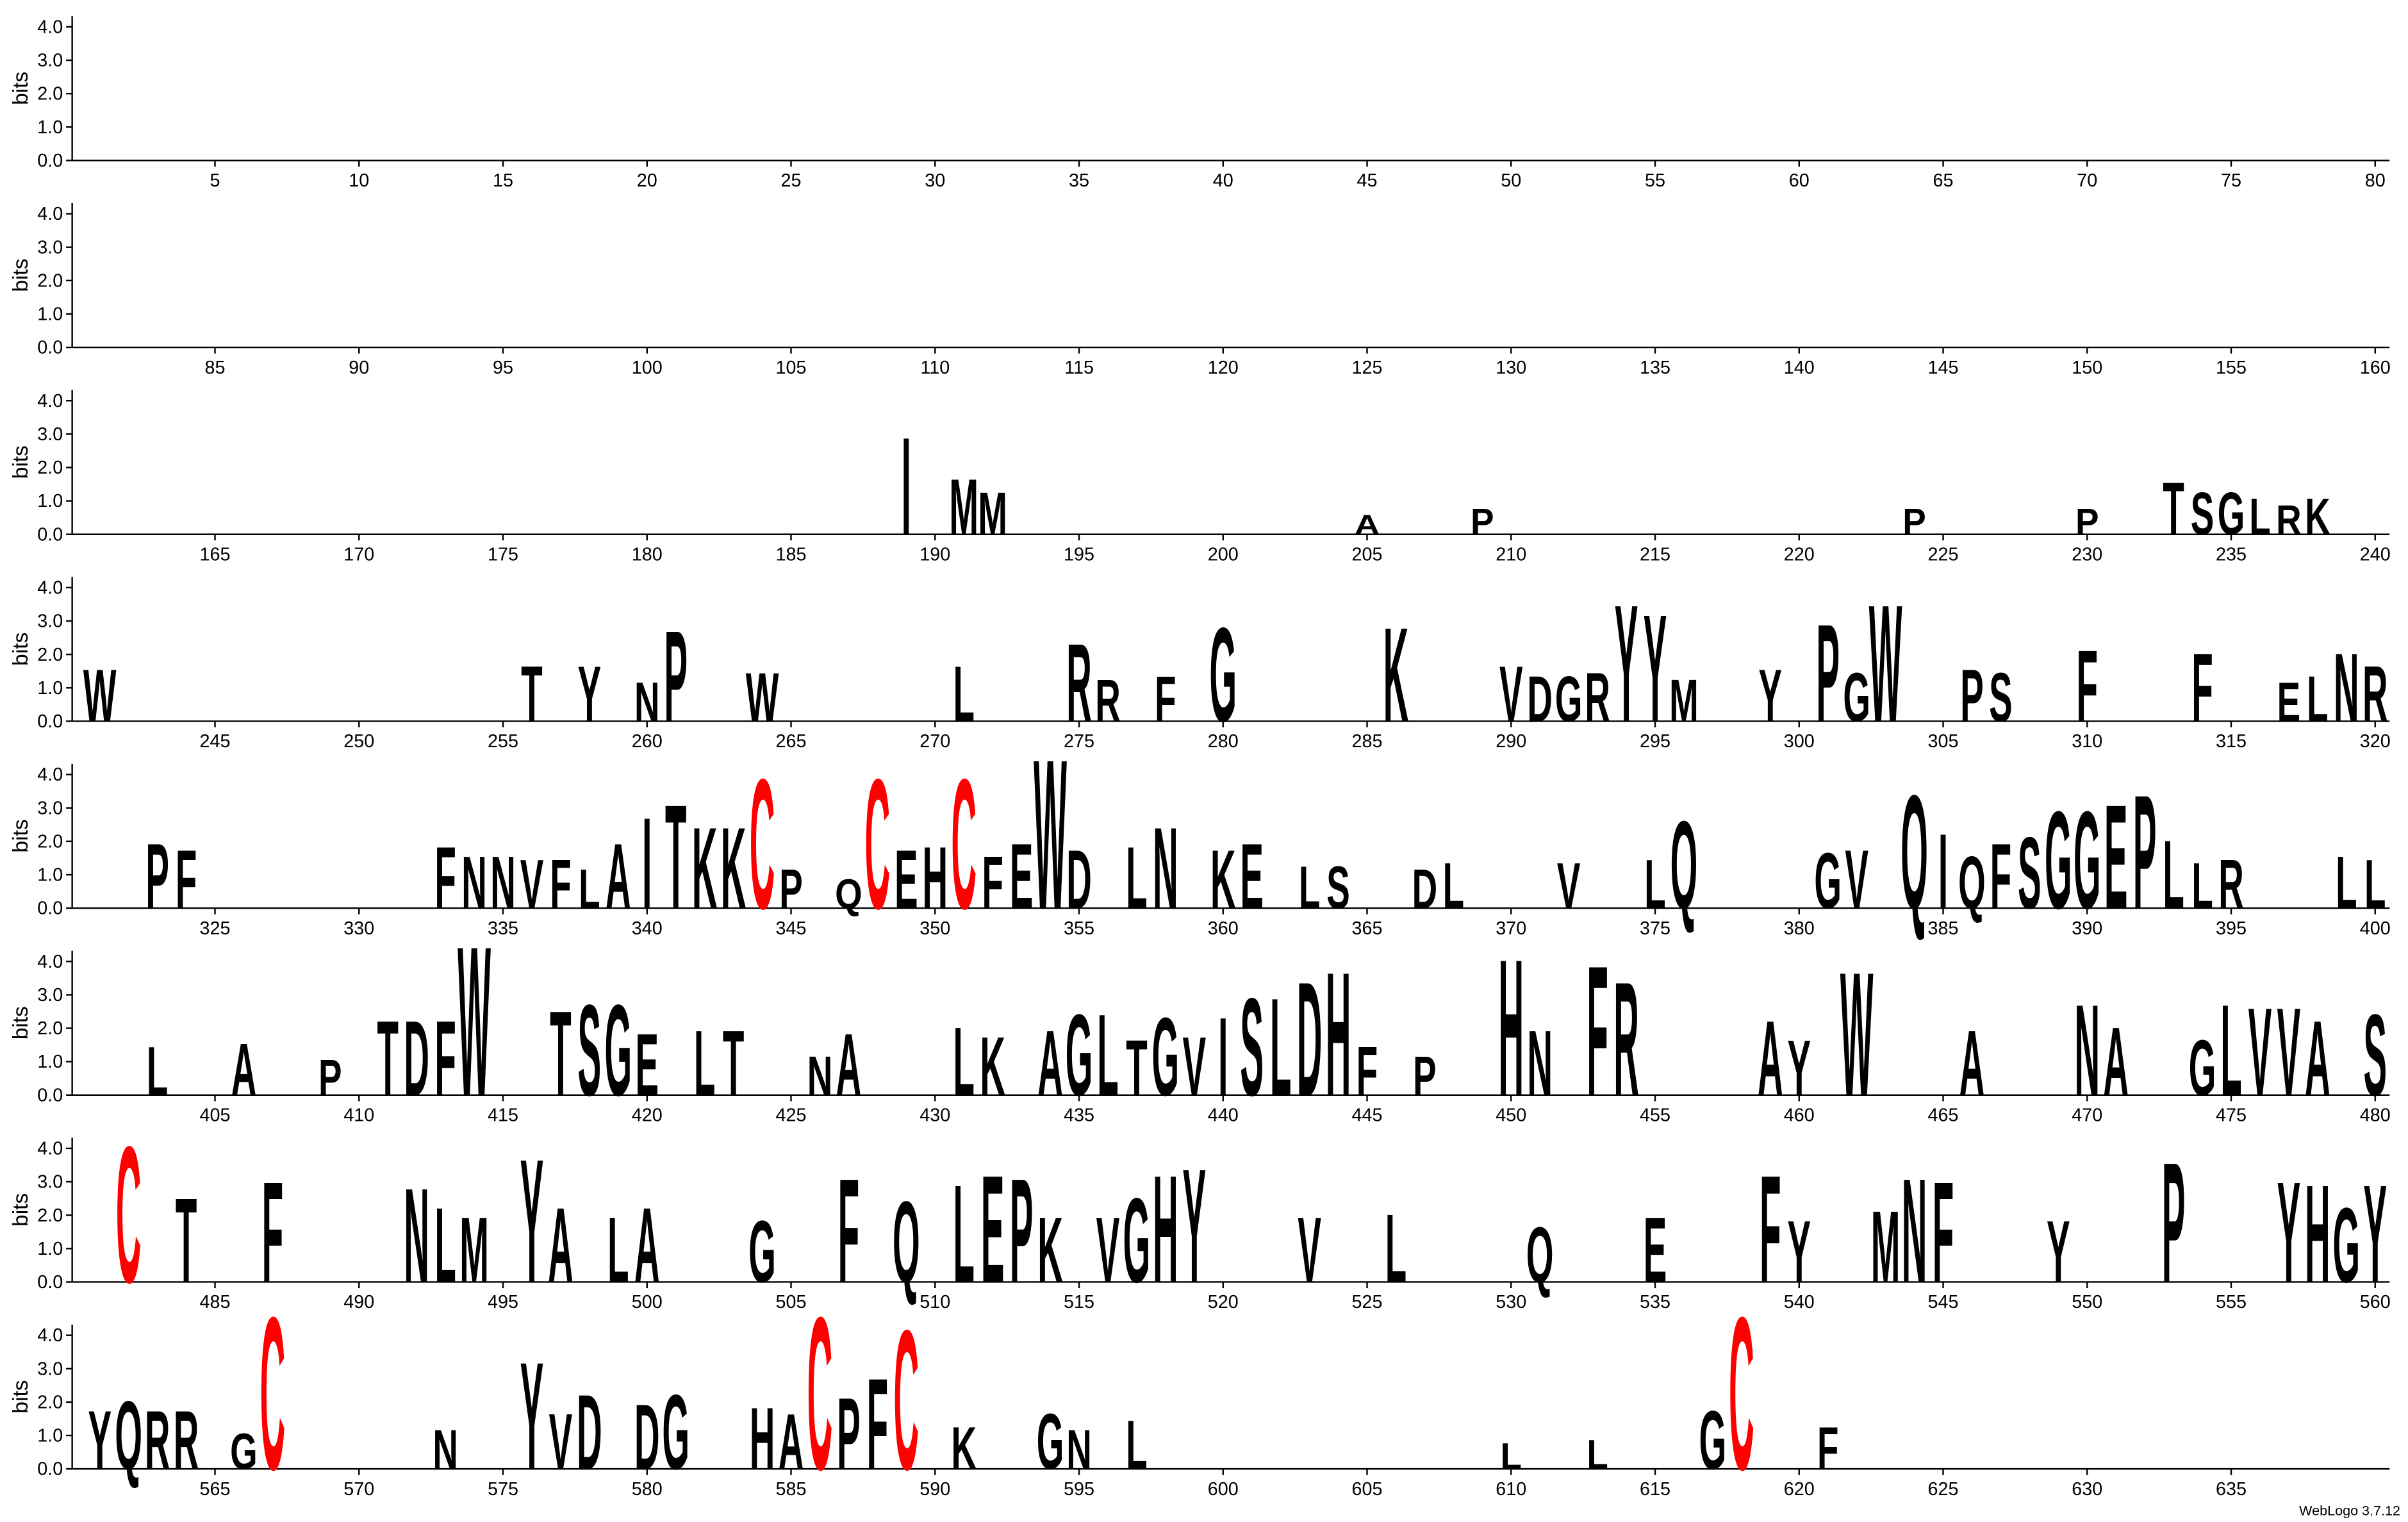  What do you see at coordinates (1944, 741) in the screenshot?
I see `x-tick-label: 305` at bounding box center [1944, 741].